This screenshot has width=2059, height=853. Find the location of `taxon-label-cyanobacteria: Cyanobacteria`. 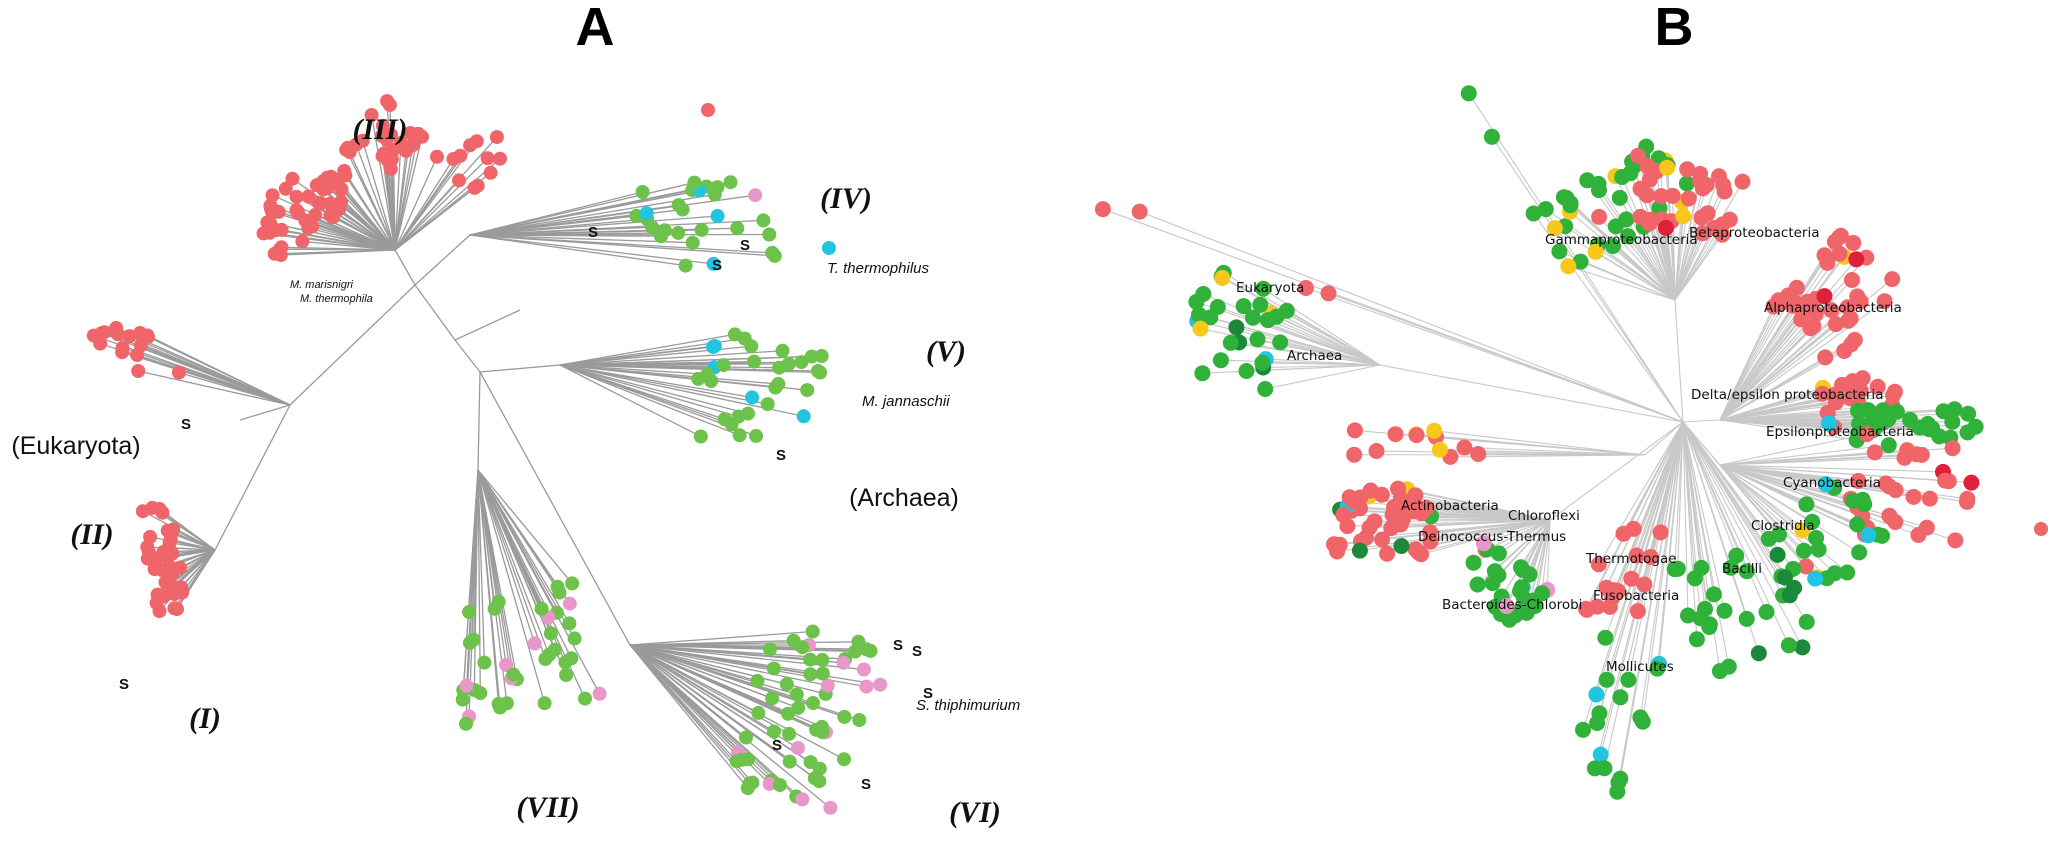

taxon-label-cyanobacteria: Cyanobacteria is located at coordinates (1832, 483).